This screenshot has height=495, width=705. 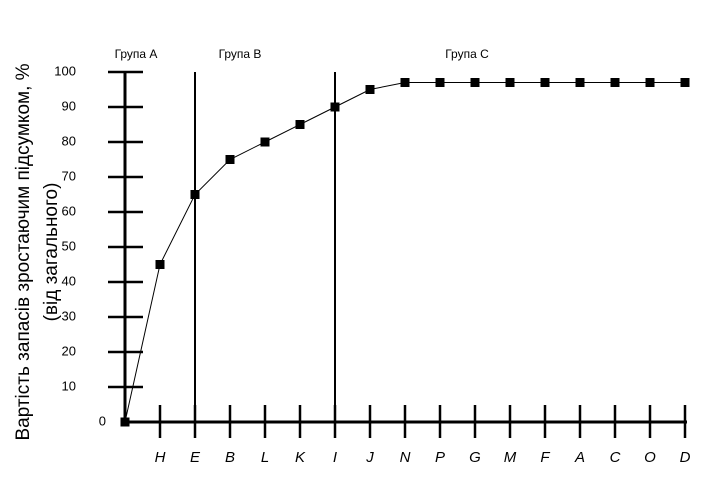 I want to click on group-label: Група B, so click(x=240, y=54).